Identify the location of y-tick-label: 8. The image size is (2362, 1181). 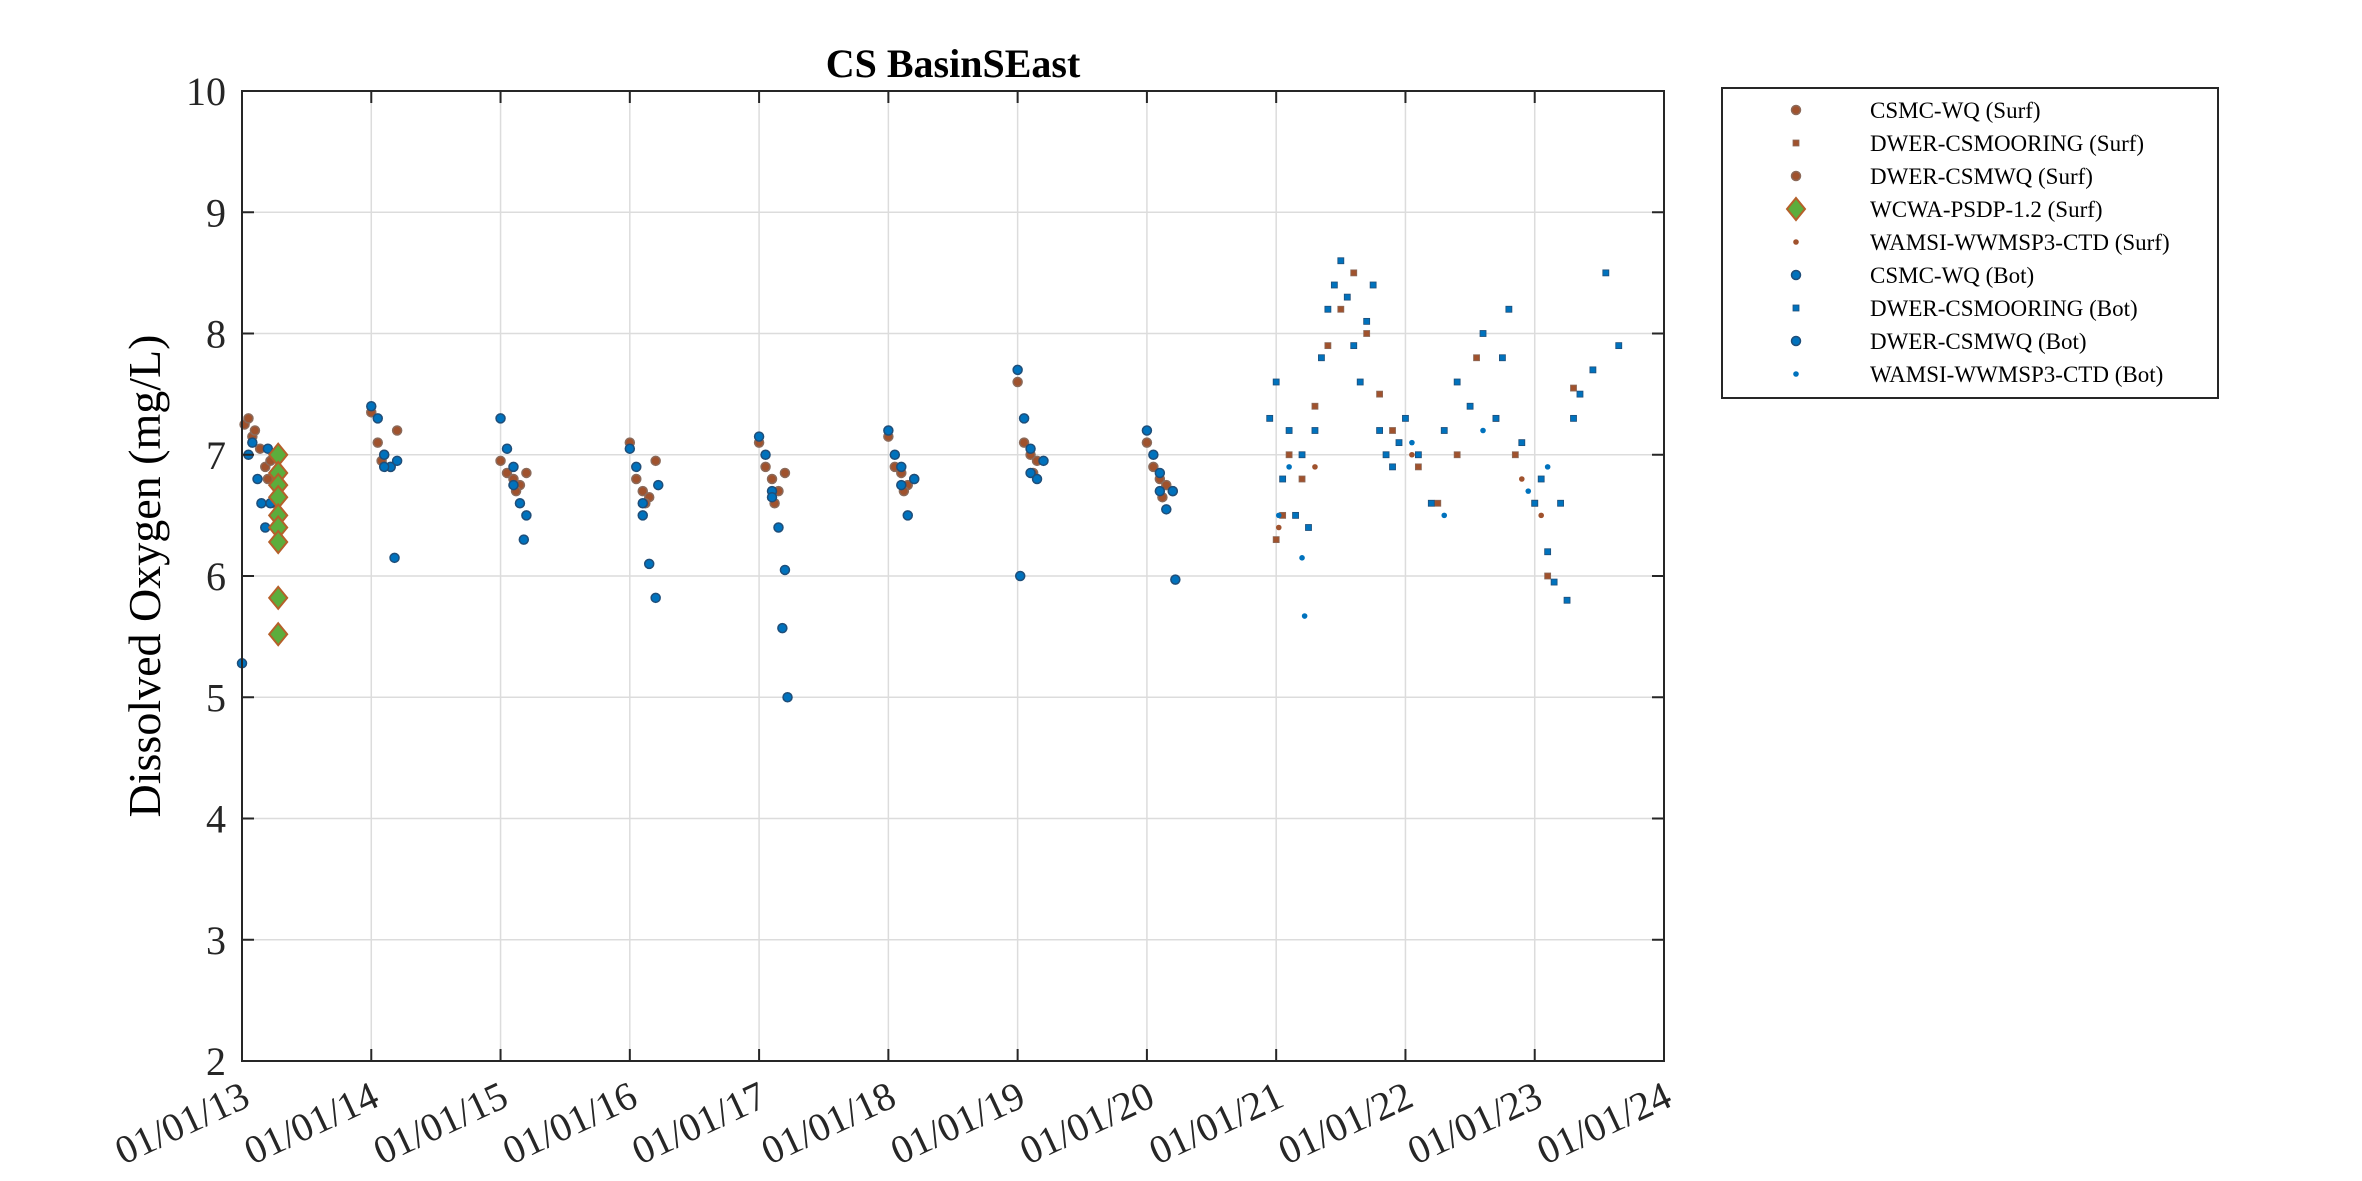
(216, 334).